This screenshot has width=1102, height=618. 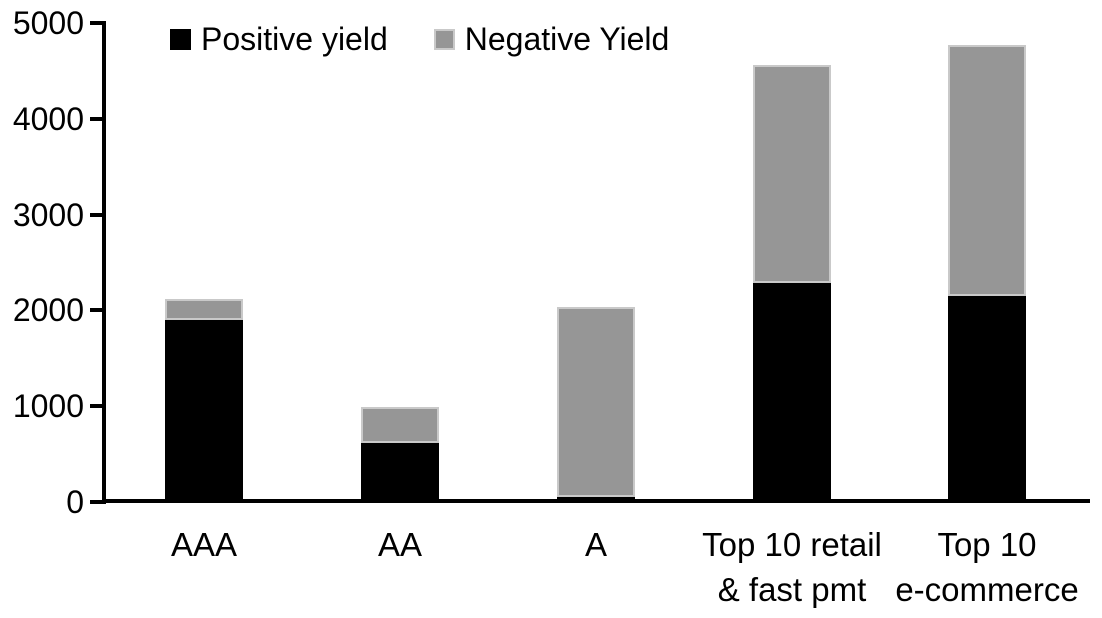 I want to click on positive-yield-swatch-icon, so click(x=180, y=39).